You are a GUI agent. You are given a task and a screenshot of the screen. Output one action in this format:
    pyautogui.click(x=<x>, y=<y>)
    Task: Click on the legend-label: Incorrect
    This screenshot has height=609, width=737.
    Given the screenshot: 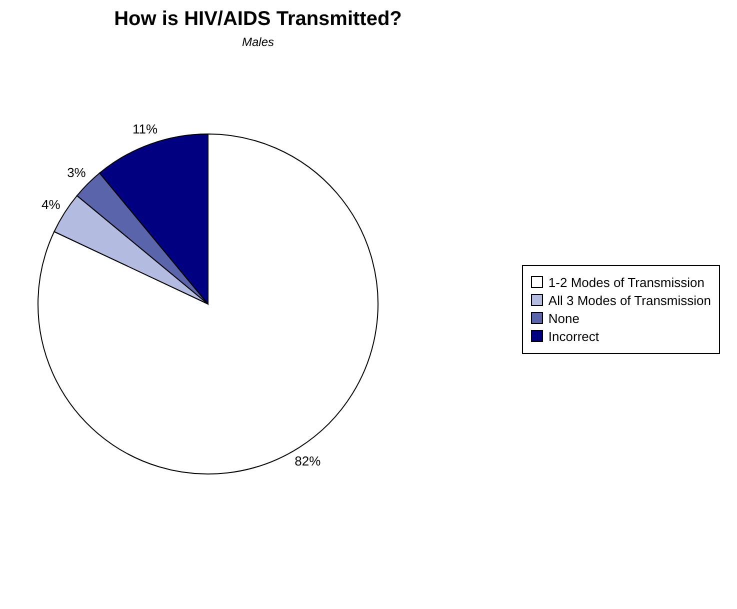 What is the action you would take?
    pyautogui.click(x=573, y=336)
    